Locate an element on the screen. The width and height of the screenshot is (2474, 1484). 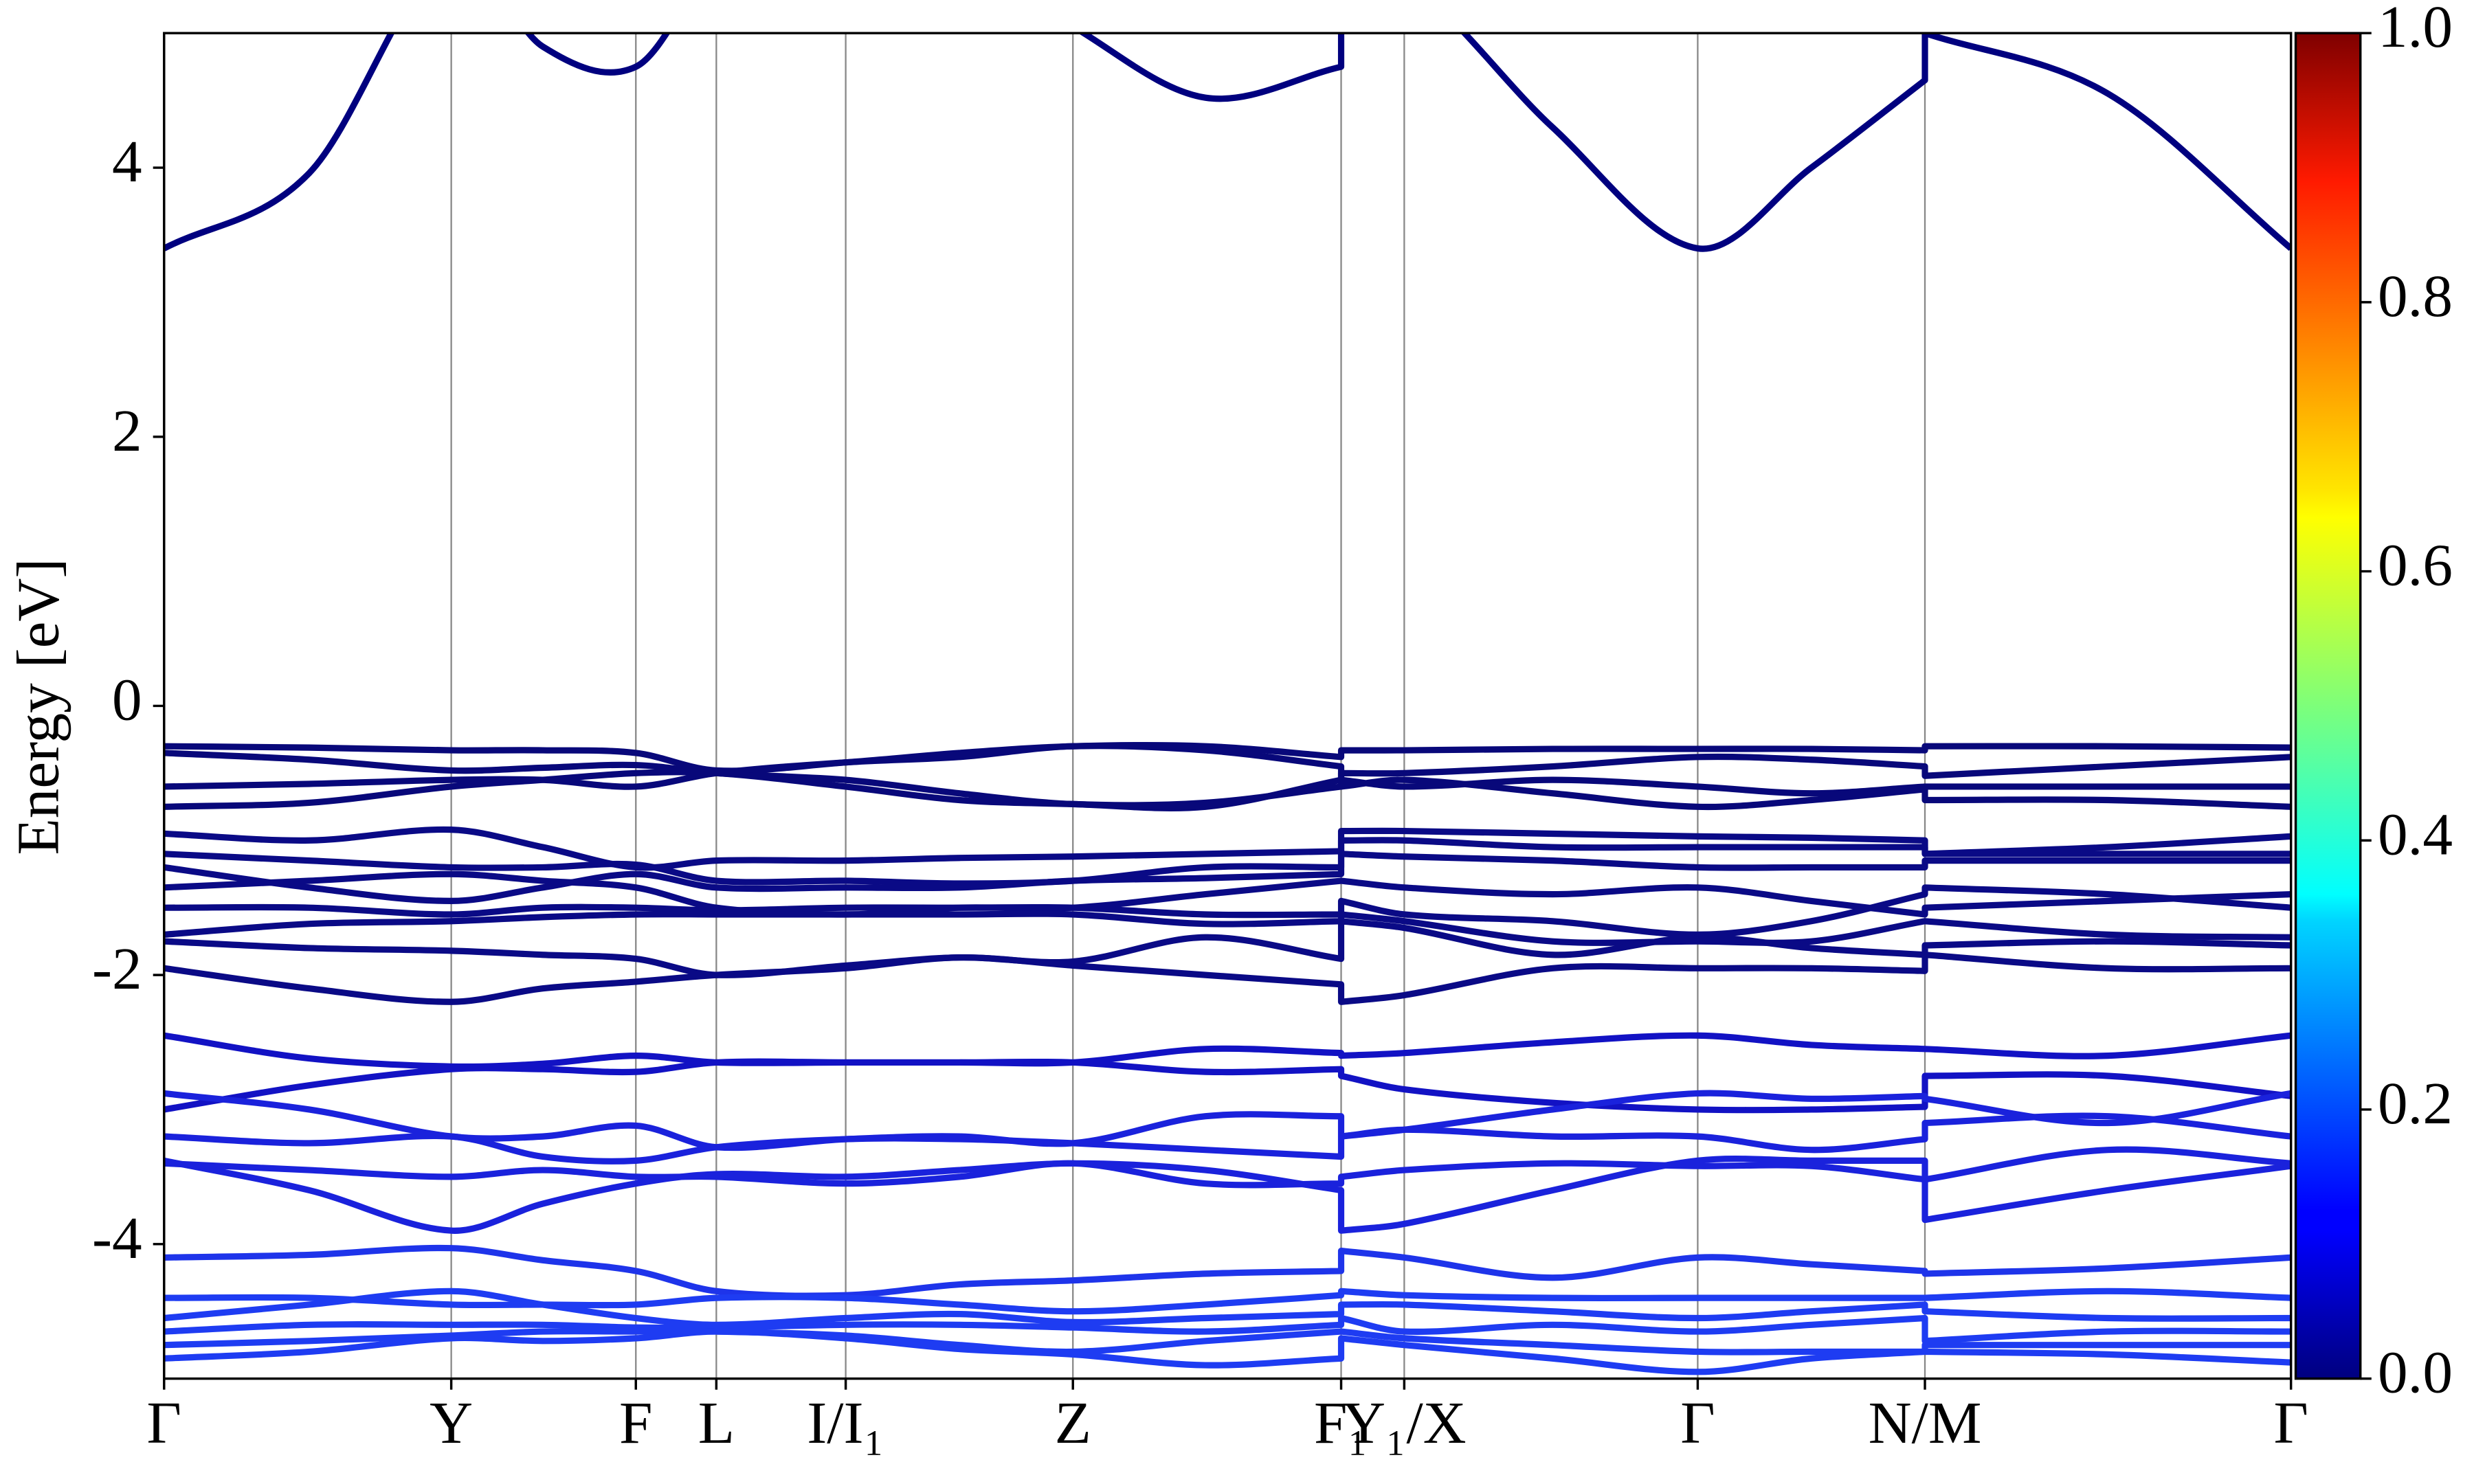
colorbar-tick-label: 0.0 is located at coordinates (2415, 1372).